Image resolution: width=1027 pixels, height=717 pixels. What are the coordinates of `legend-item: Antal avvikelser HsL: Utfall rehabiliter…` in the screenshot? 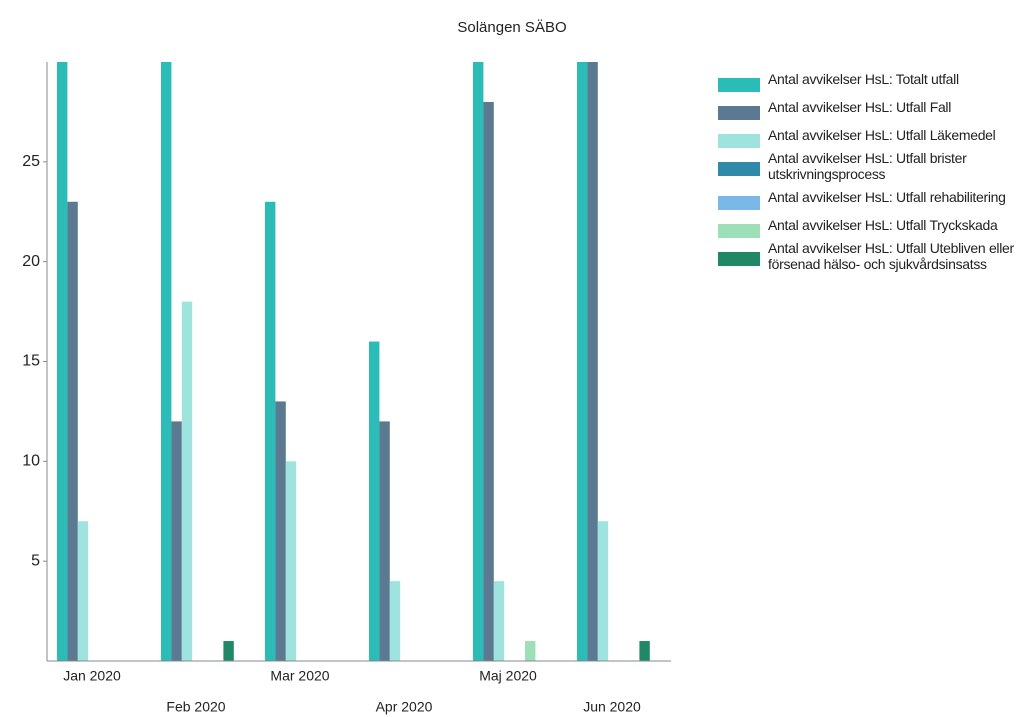 It's located at (870, 197).